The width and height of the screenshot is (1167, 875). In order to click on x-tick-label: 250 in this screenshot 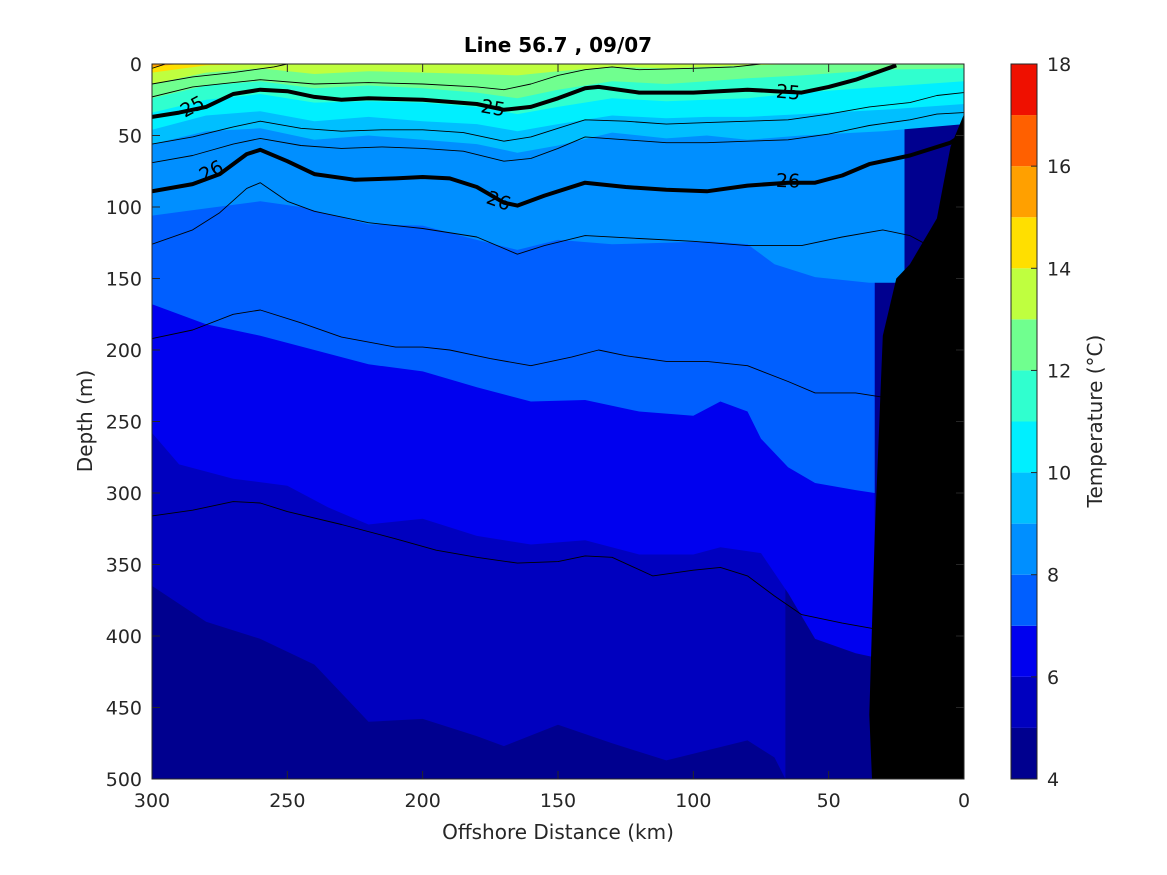, I will do `click(287, 801)`.